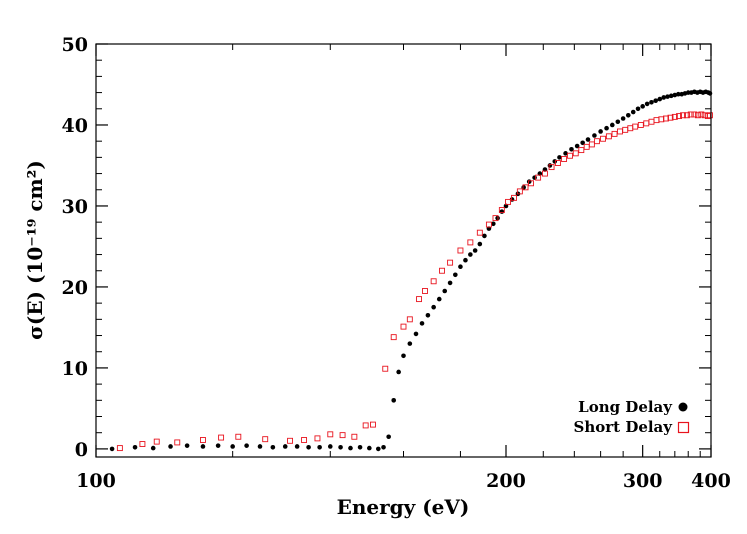  Describe the element at coordinates (624, 427) in the screenshot. I see `legend-label-short-delay: Short Delay` at that location.